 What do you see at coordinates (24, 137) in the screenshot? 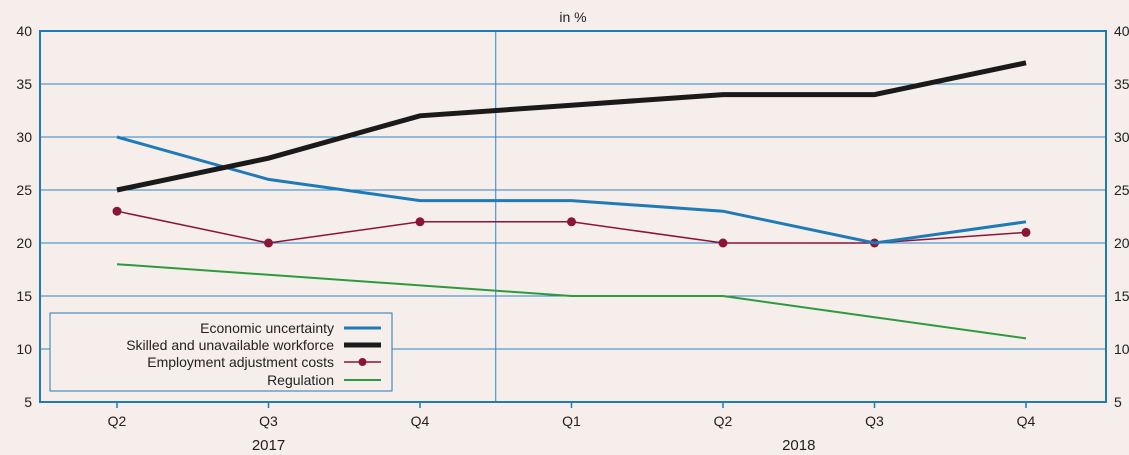
I see `y-tick-label-left: 30` at bounding box center [24, 137].